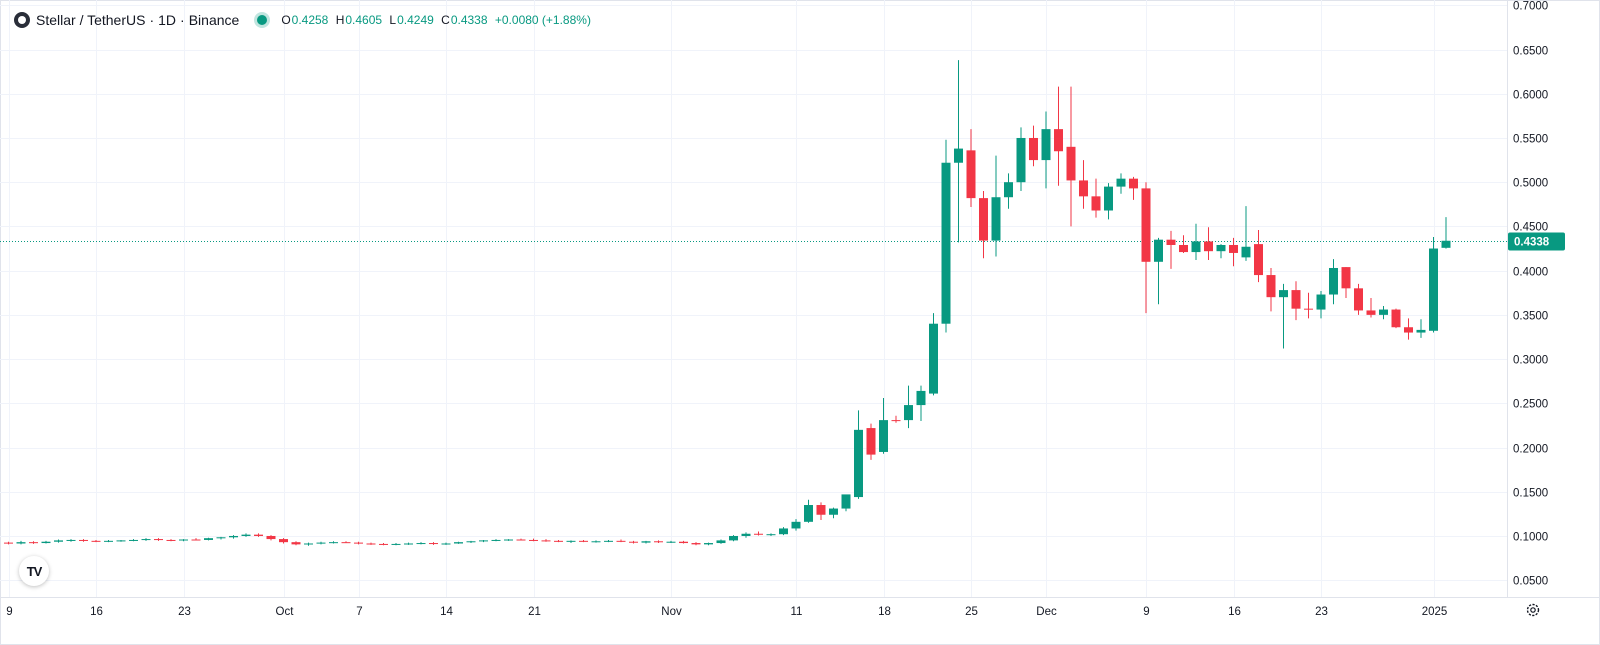 This screenshot has width=1600, height=645. Describe the element at coordinates (1530, 228) in the screenshot. I see `price-tick-label: 0.4500` at that location.